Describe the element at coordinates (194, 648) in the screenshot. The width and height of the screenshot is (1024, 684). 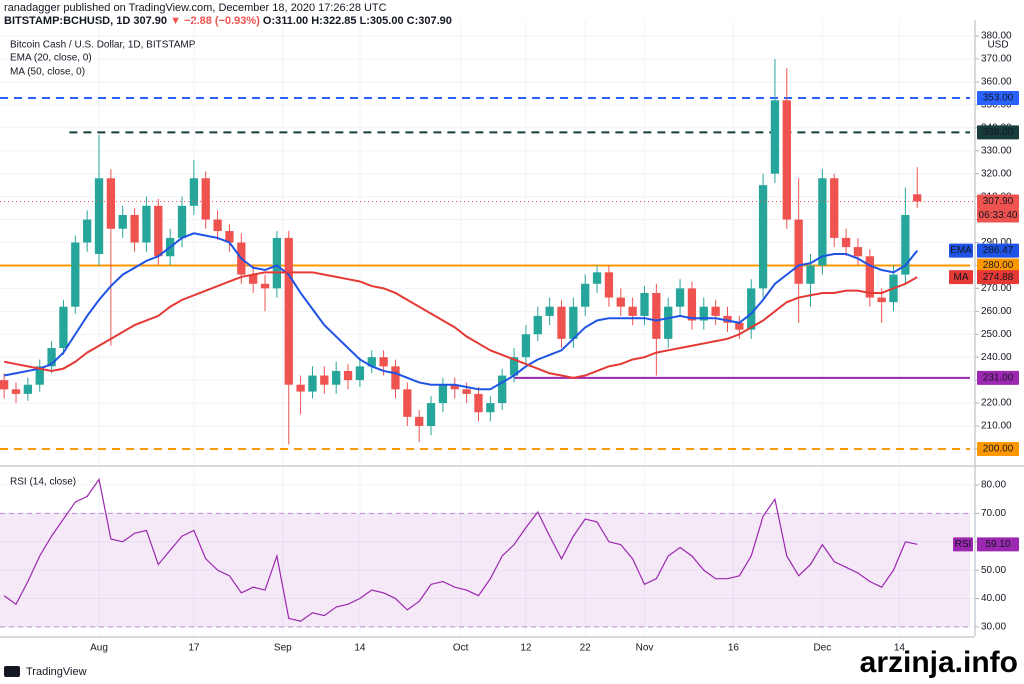
I see `x-tick-label: 17` at that location.